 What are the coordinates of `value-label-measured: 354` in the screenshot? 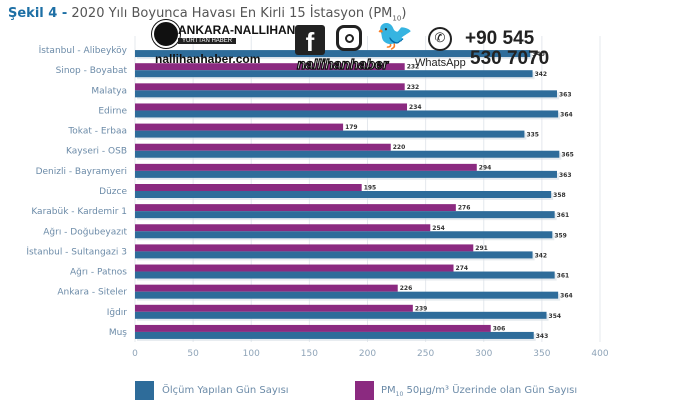 It's located at (555, 316).